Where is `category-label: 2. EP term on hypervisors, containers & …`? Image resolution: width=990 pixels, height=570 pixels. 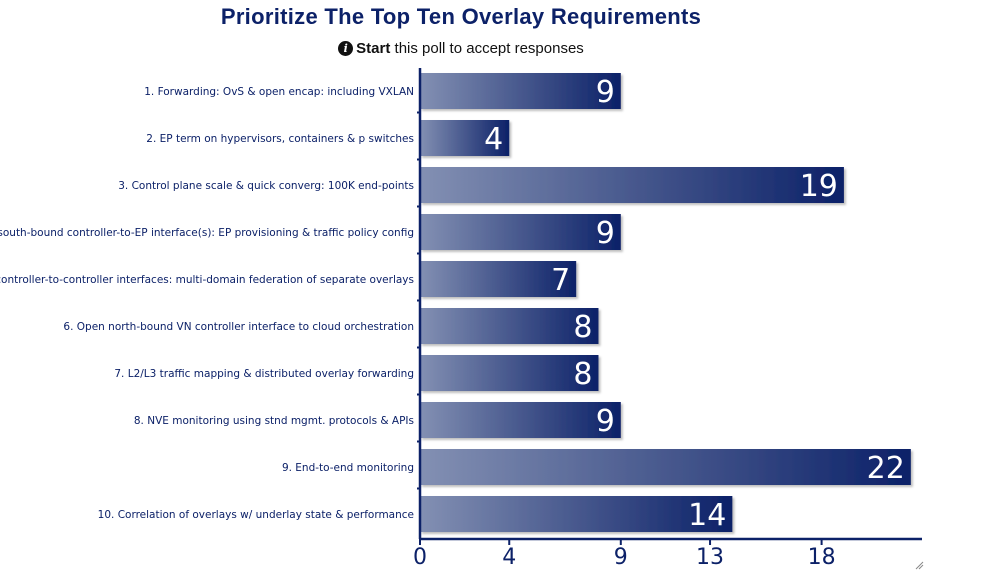 category-label: 2. EP term on hypervisors, containers & … is located at coordinates (280, 139).